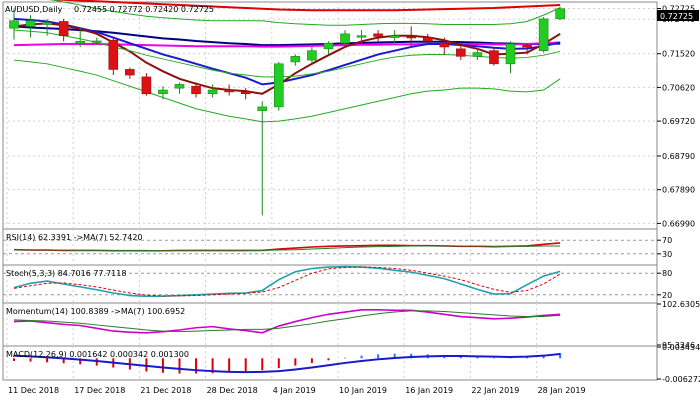 The width and height of the screenshot is (700, 400). Describe the element at coordinates (363, 390) in the screenshot. I see `x-axis-tick-label: 10 Jan 2019` at that location.